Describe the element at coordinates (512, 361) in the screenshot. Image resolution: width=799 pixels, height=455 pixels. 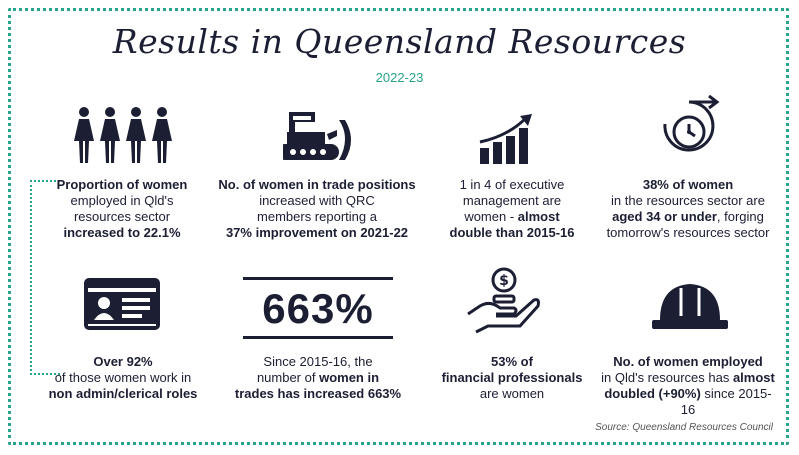
I see `stat-7-line-1: 53% of` at that location.